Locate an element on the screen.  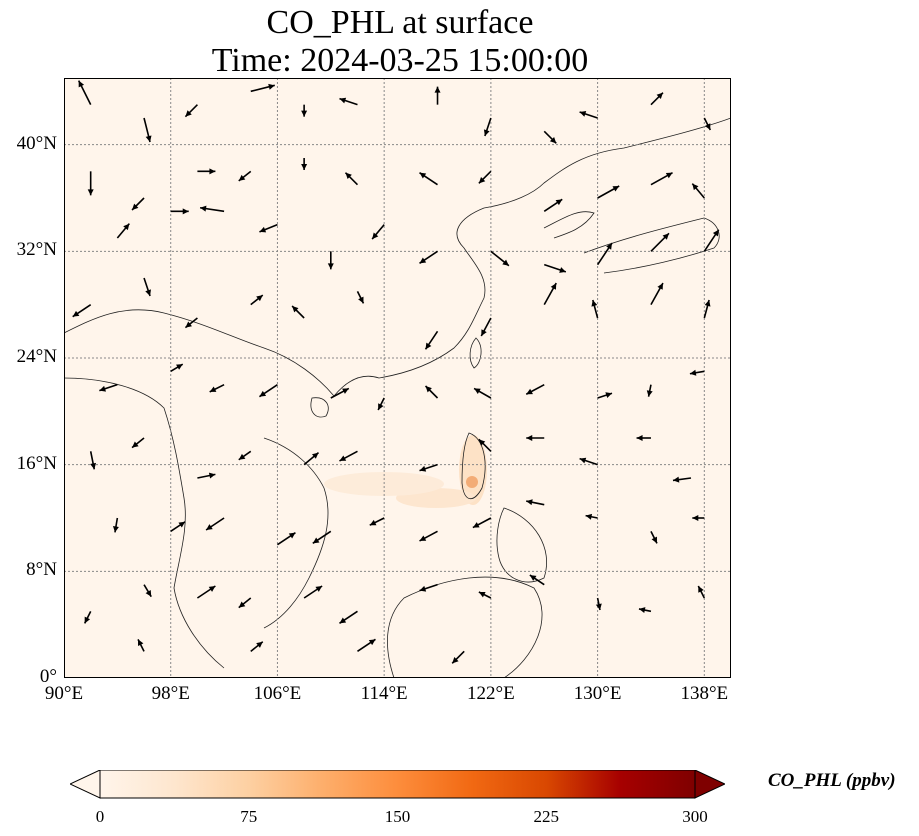
lat-tick-label: 32°N is located at coordinates (36, 250).